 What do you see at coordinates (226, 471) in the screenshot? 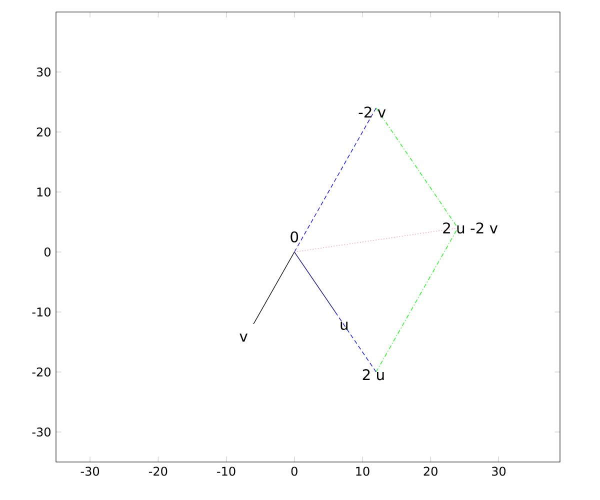
I see `x-tick-label: -10` at bounding box center [226, 471].